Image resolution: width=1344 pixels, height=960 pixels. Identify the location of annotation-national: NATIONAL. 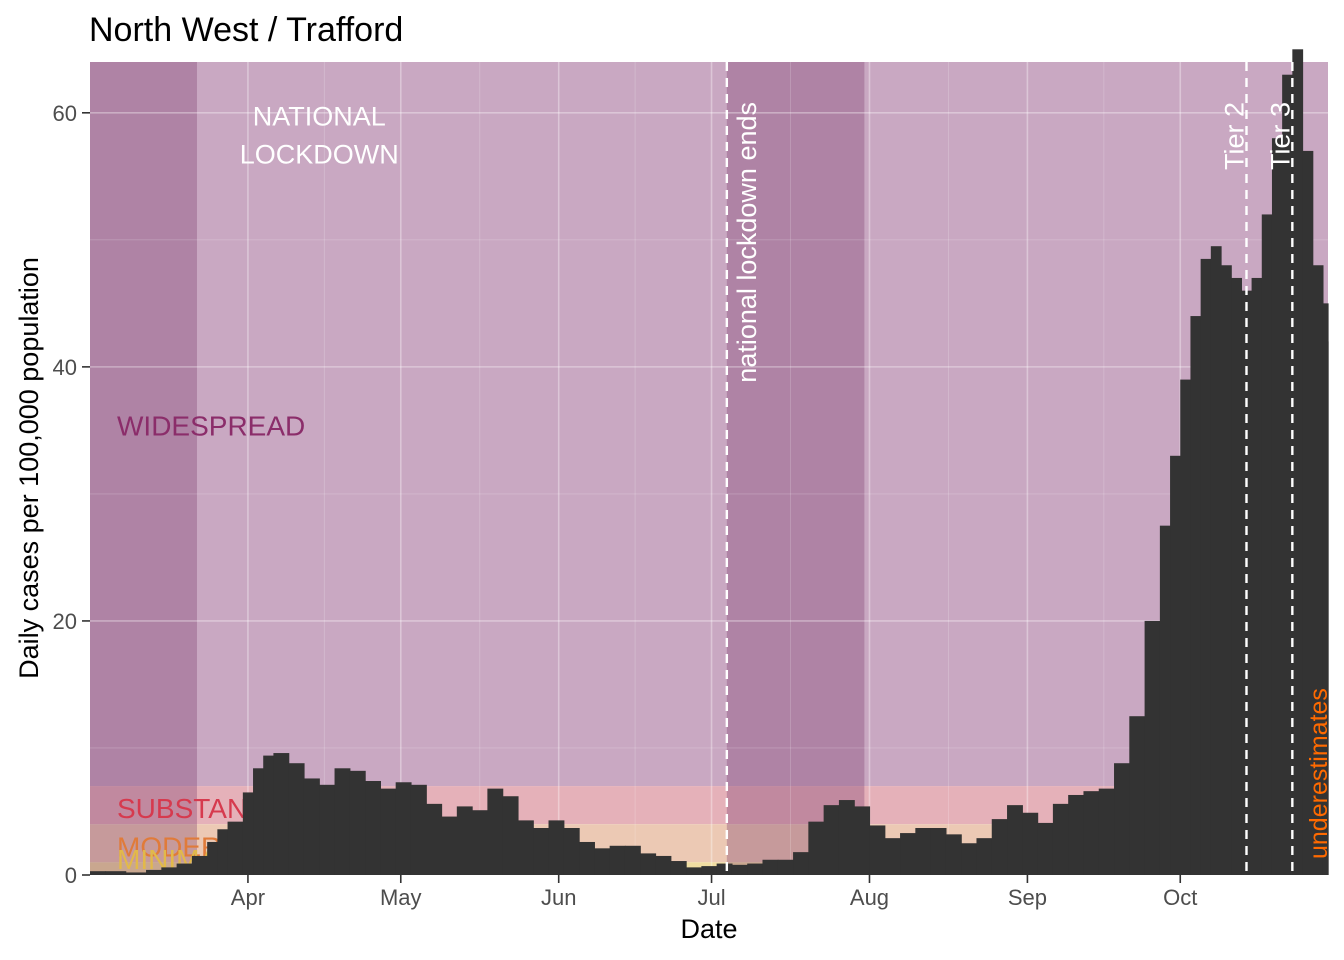
(319, 117).